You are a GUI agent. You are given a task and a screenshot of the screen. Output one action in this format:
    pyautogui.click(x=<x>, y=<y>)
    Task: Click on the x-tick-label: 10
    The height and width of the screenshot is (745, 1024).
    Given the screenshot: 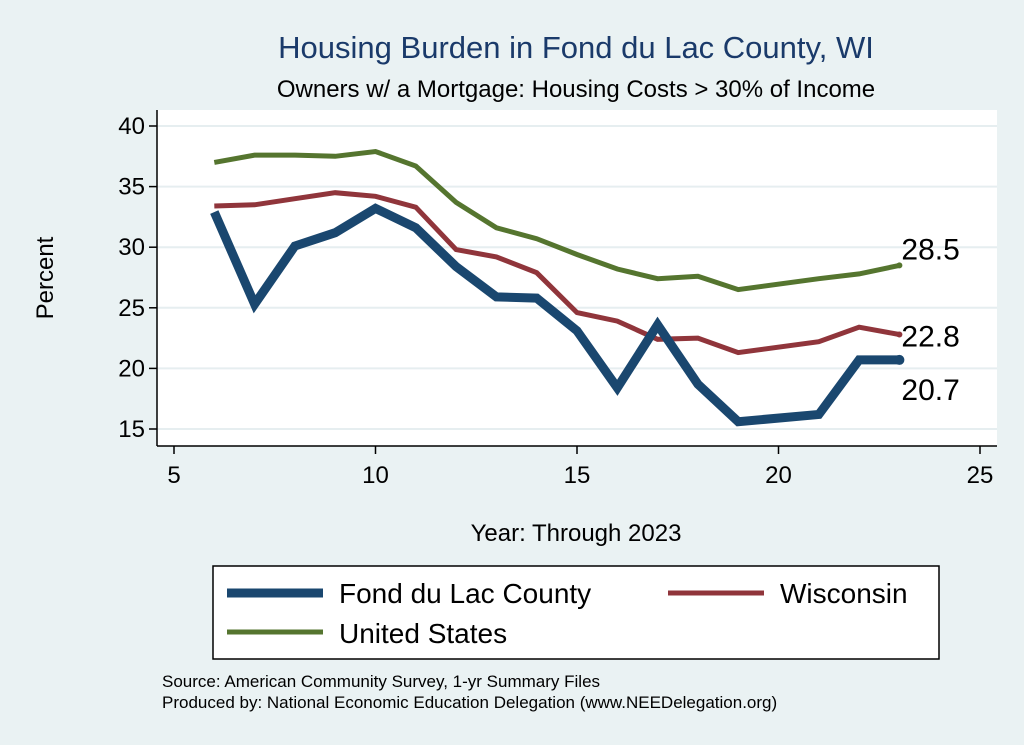 What is the action you would take?
    pyautogui.click(x=375, y=475)
    